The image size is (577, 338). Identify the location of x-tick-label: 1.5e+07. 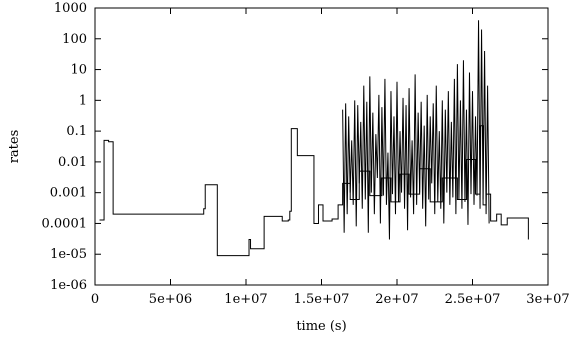
(322, 299).